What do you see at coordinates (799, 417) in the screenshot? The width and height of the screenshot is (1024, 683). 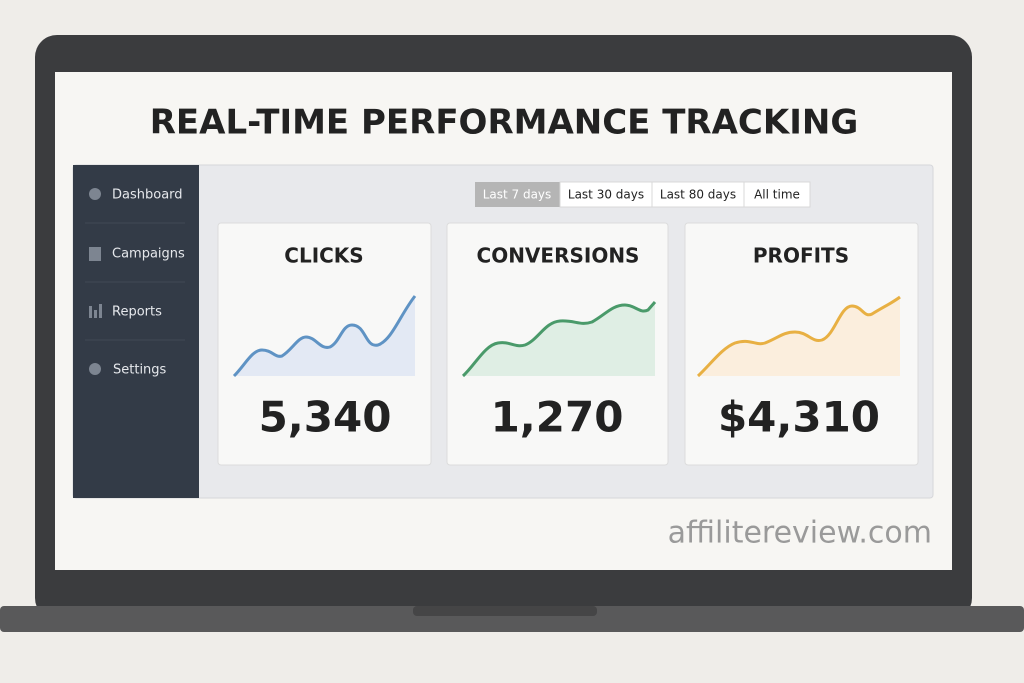 I see `card-value: $4,310` at bounding box center [799, 417].